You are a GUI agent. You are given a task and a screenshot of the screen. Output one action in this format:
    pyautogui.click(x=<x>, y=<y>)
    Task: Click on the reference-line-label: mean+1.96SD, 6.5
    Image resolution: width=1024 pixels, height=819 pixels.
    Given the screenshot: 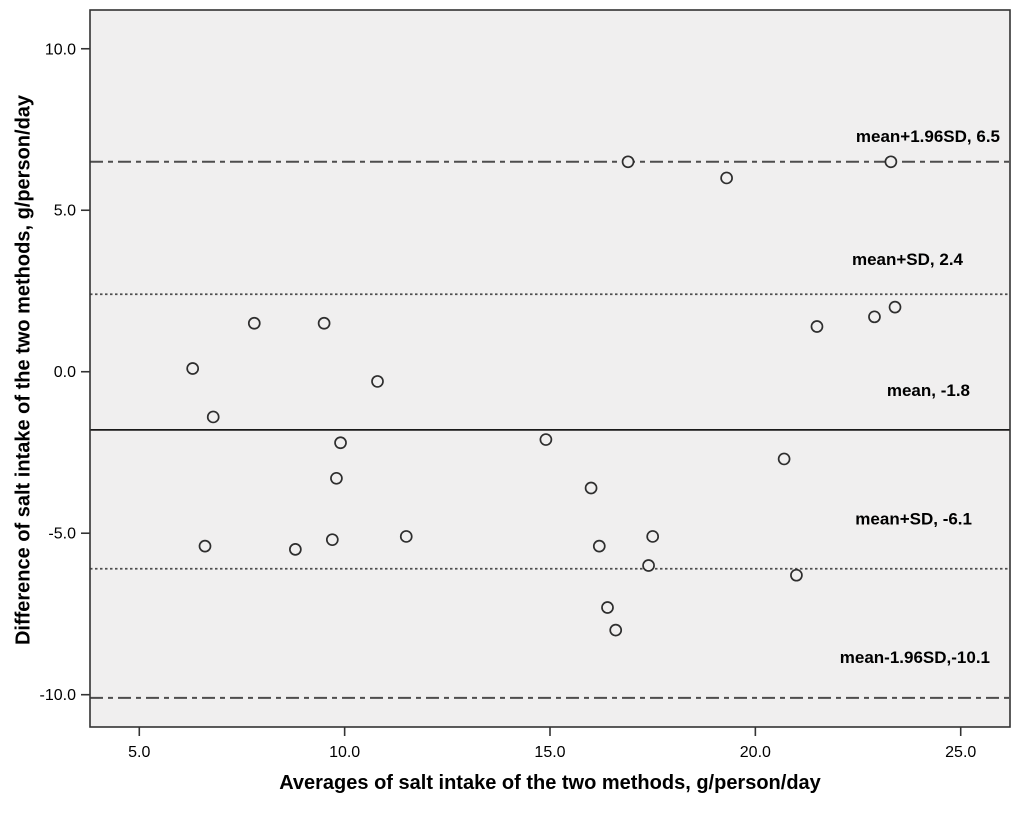 What is the action you would take?
    pyautogui.click(x=928, y=136)
    